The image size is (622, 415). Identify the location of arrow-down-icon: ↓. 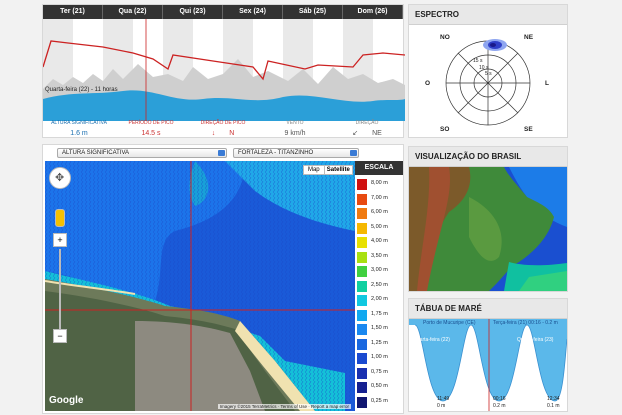
(213, 133).